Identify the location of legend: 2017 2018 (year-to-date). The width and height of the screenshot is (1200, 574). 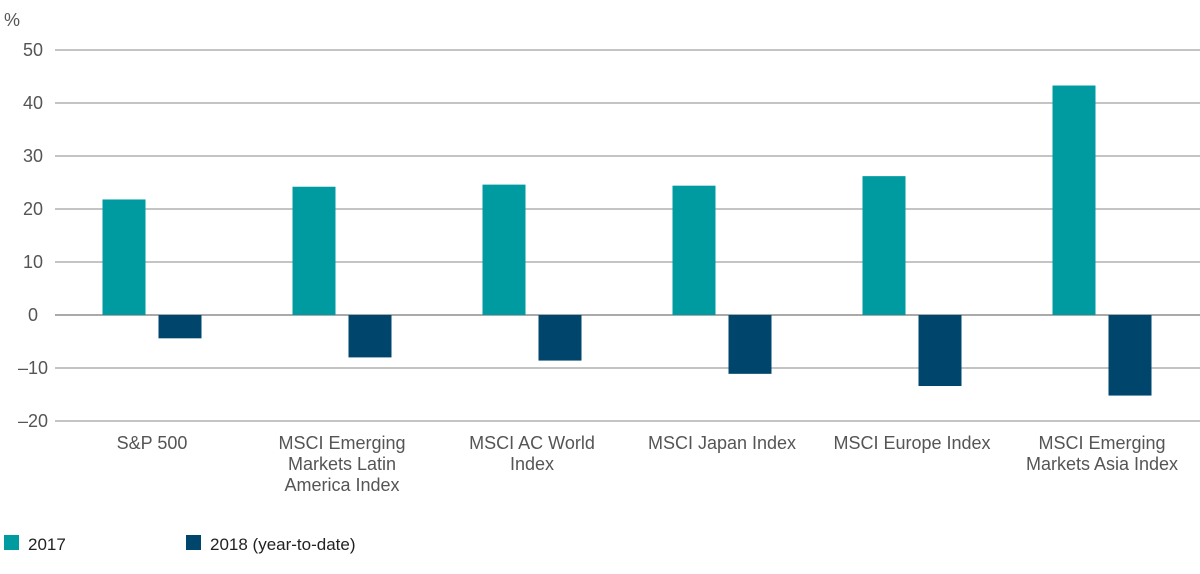
(180, 544).